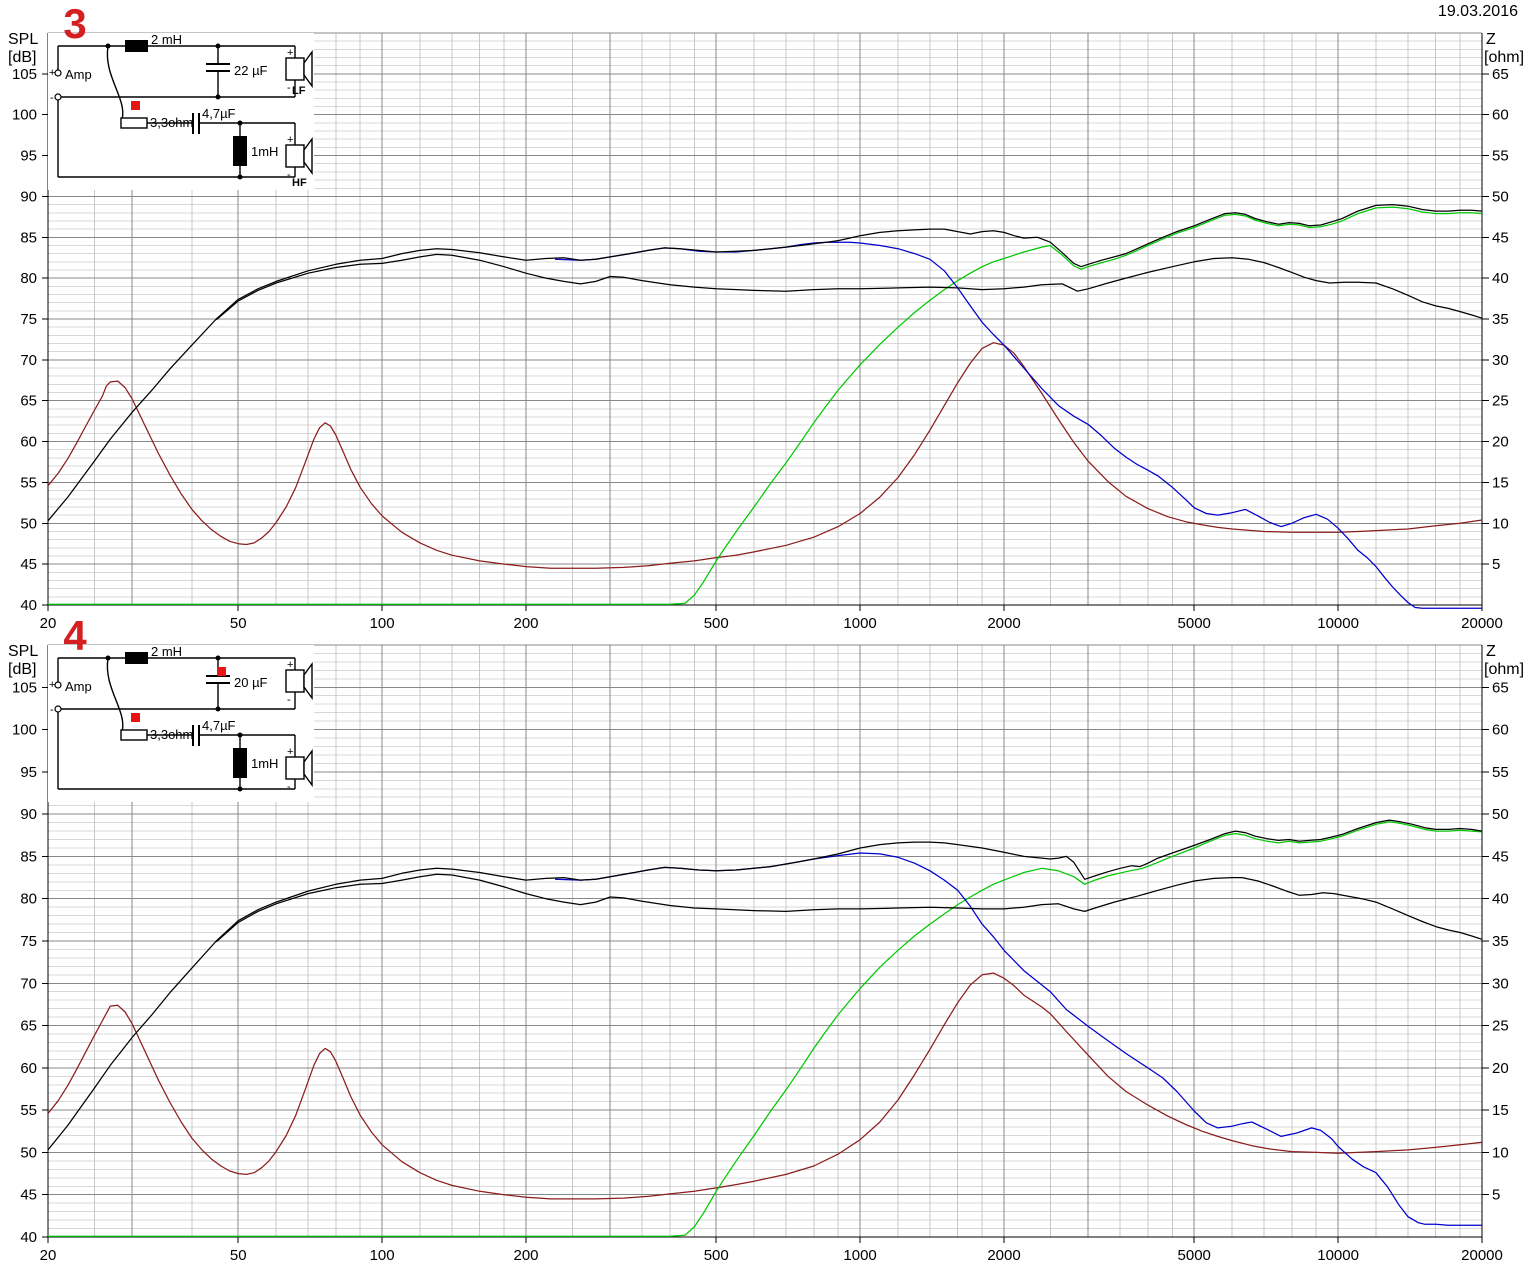 This screenshot has width=1526, height=1274. Describe the element at coordinates (1500, 772) in the screenshot. I see `z-tick-label: 55` at that location.